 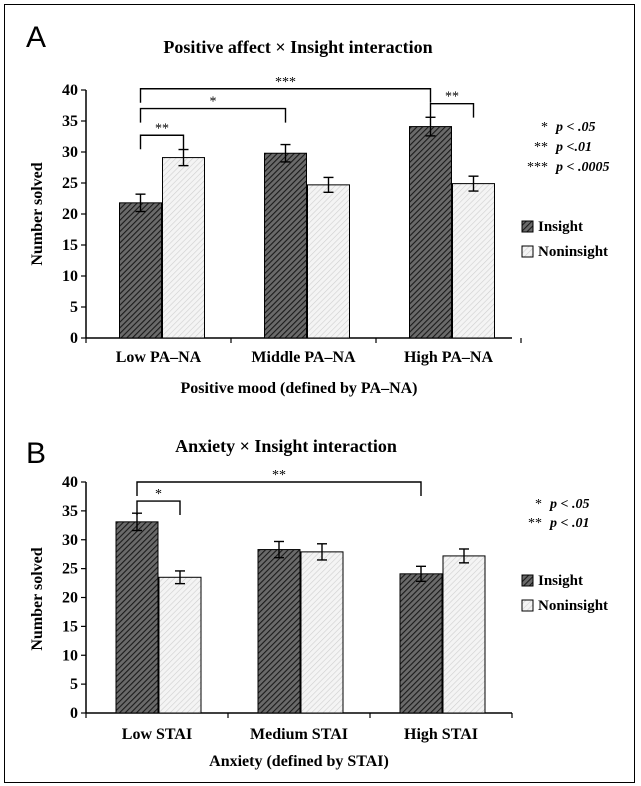 What do you see at coordinates (303, 357) in the screenshot?
I see `x-tick-label: Middle PA–NA` at bounding box center [303, 357].